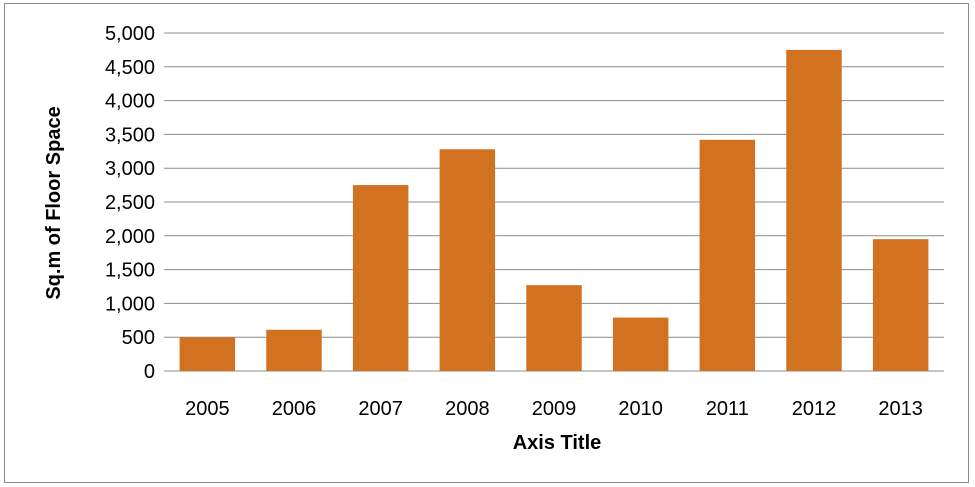 The width and height of the screenshot is (975, 487). What do you see at coordinates (640, 344) in the screenshot?
I see `bar-2010` at bounding box center [640, 344].